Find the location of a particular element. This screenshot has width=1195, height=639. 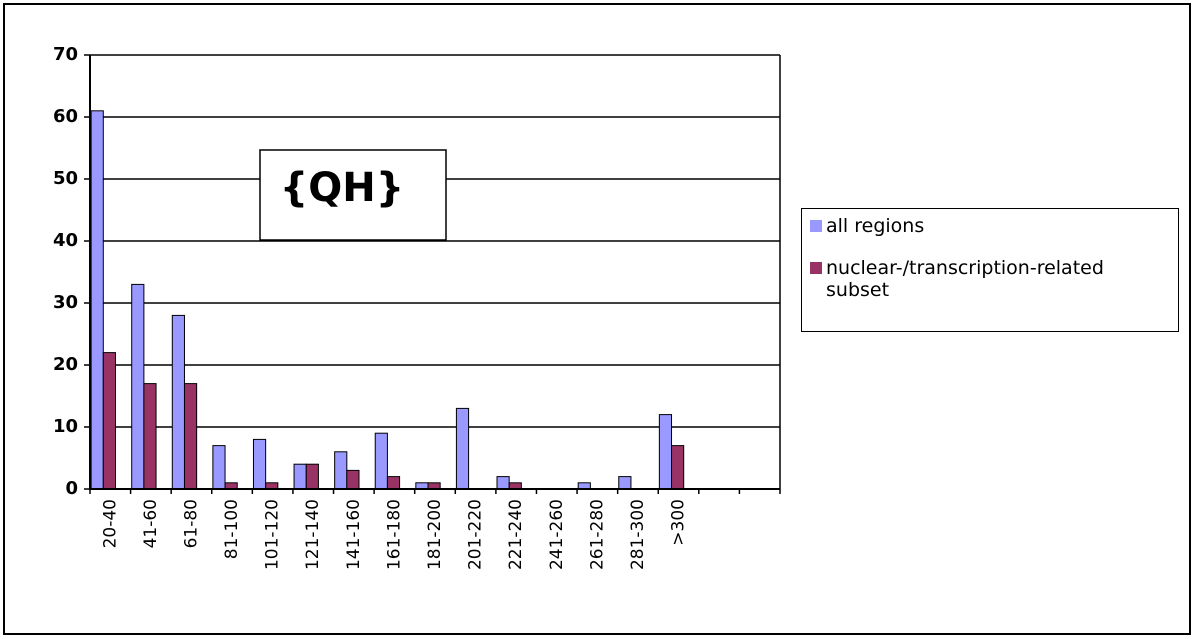

x-tick-label: 81-100 is located at coordinates (232, 529).